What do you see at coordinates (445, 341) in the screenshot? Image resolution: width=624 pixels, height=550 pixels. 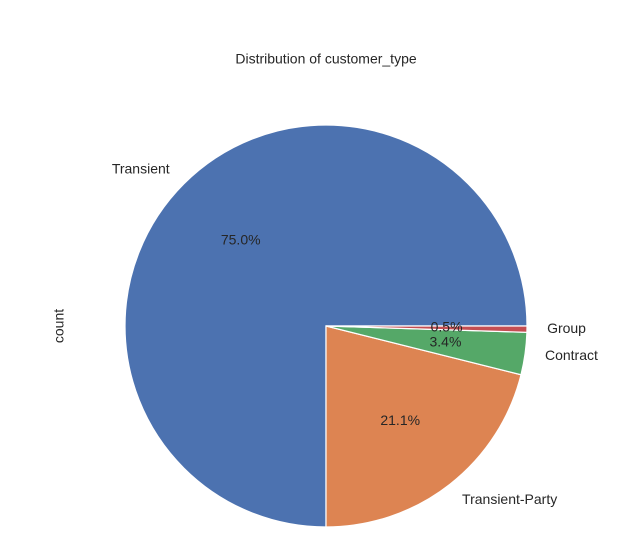 I see `percent-label: 3.4%` at bounding box center [445, 341].